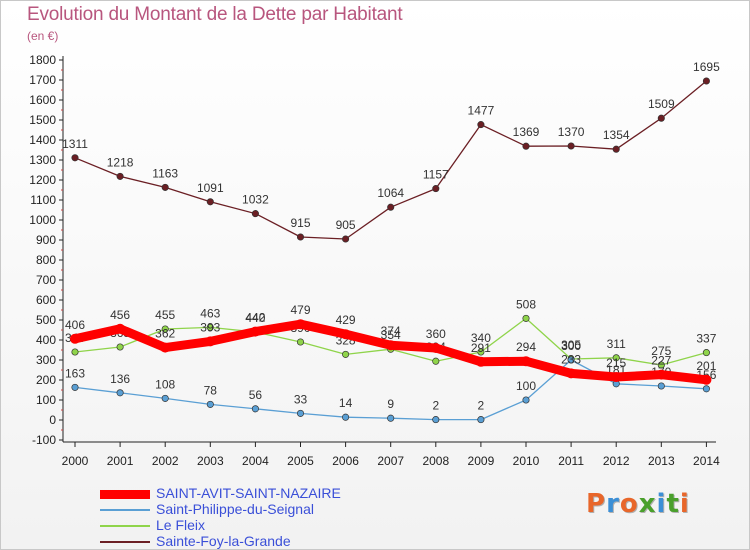  Describe the element at coordinates (120, 461) in the screenshot. I see `x-tick-label: 2001` at that location.